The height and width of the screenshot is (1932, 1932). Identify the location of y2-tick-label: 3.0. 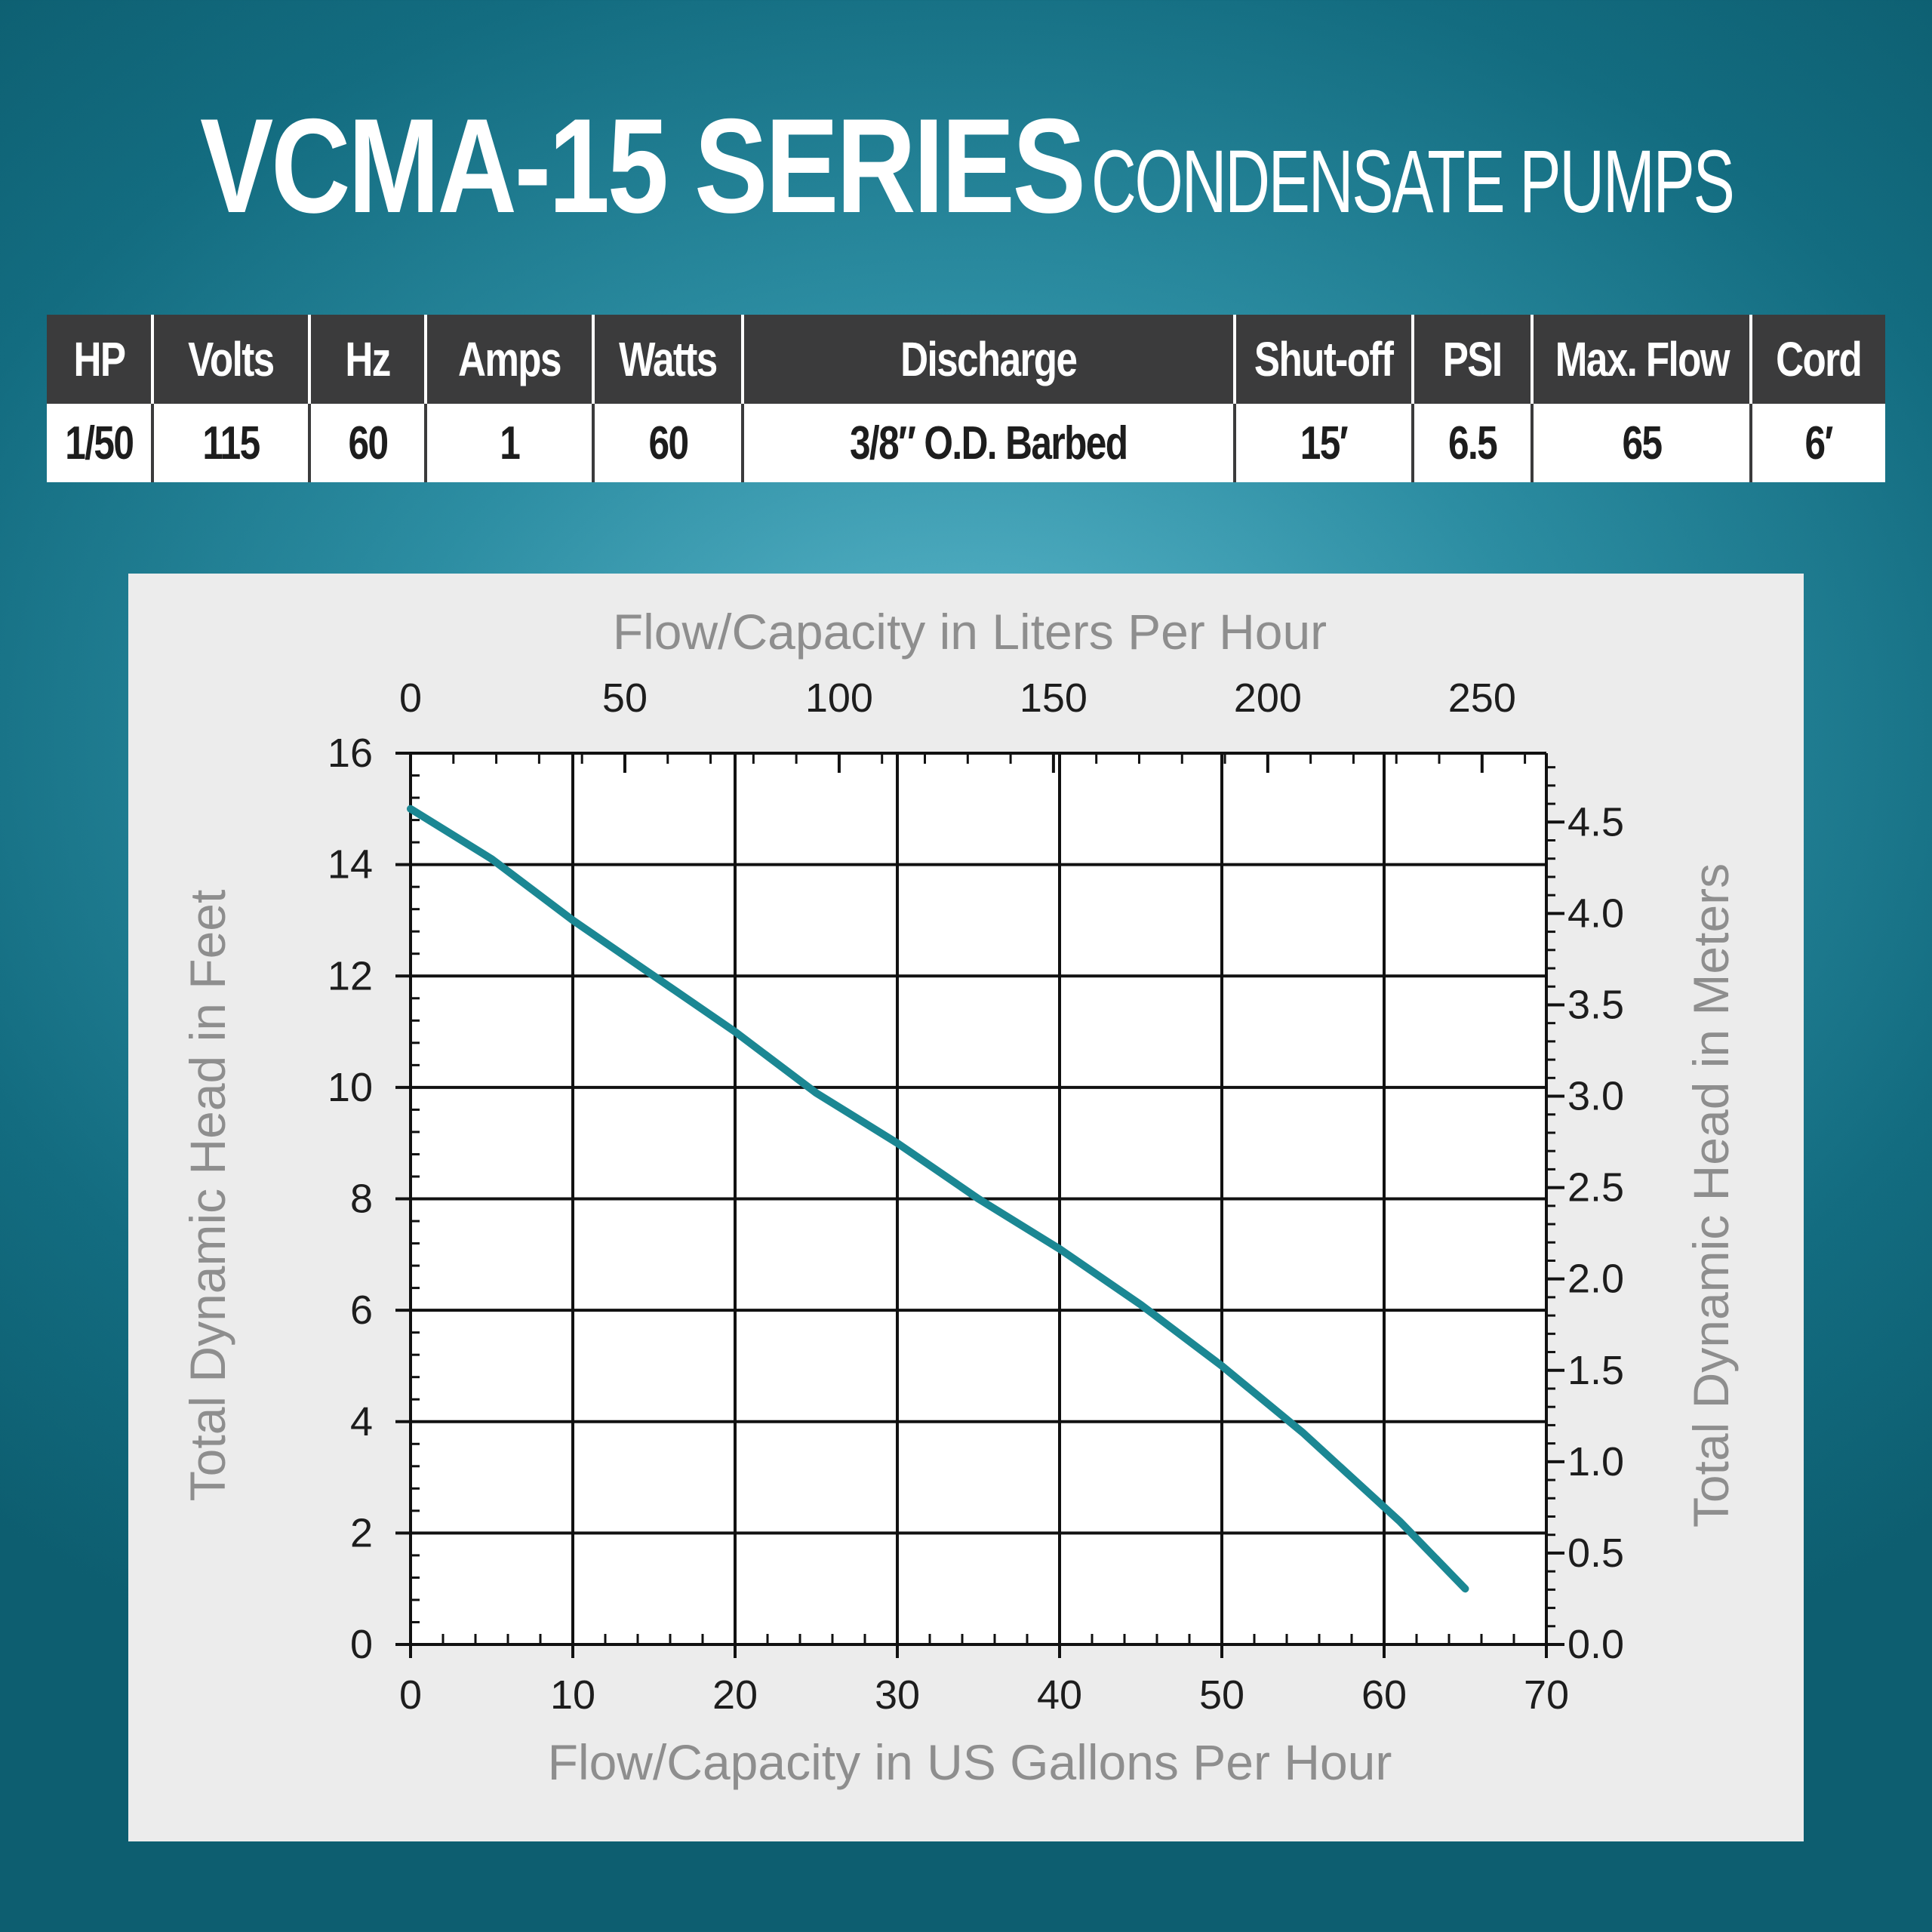
(1595, 1096).